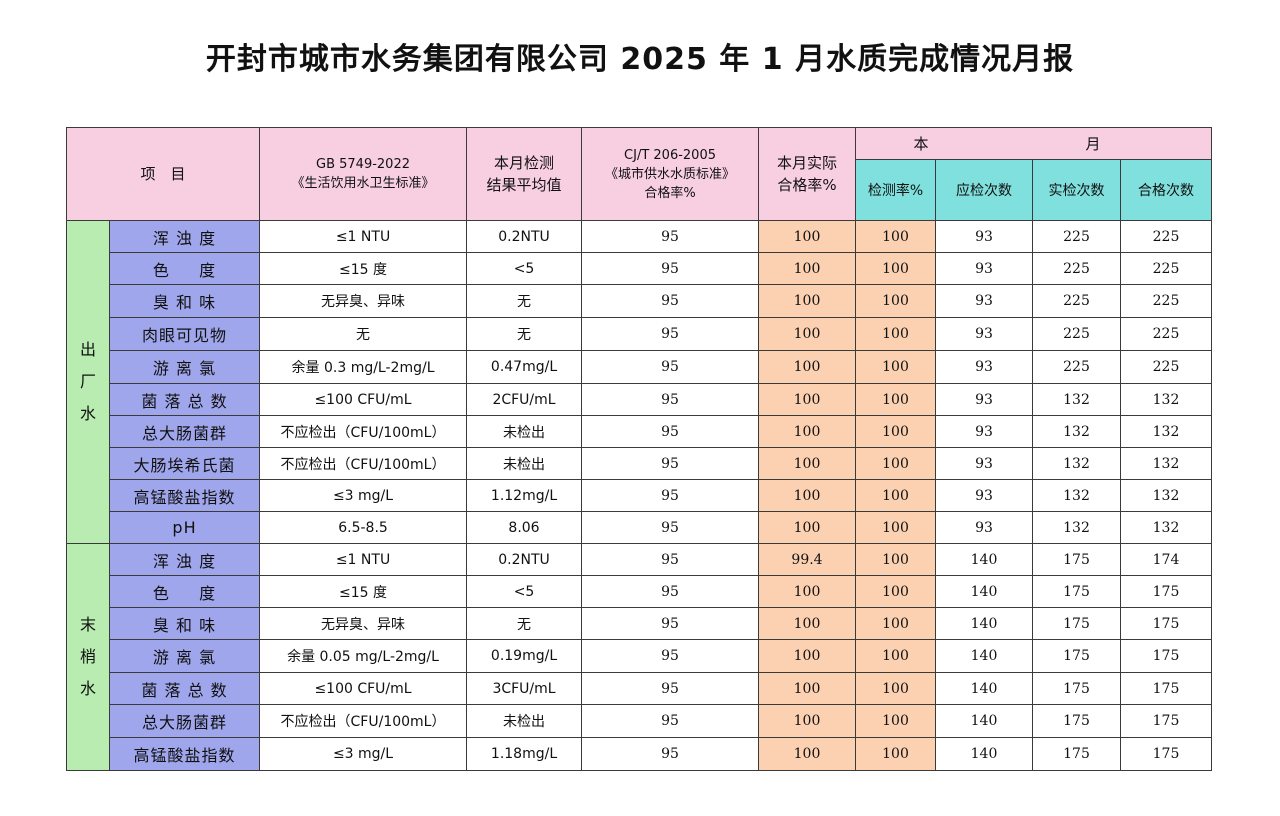 The height and width of the screenshot is (816, 1280). What do you see at coordinates (363, 174) in the screenshot?
I see `header-gb-standard: GB 5749-2022 《生活饮用水卫生标准》` at bounding box center [363, 174].